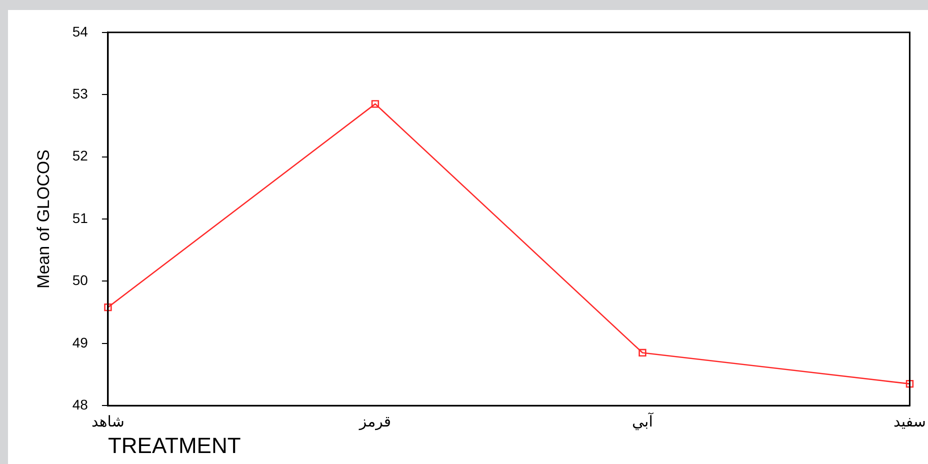 The height and width of the screenshot is (464, 928). What do you see at coordinates (643, 420) in the screenshot?
I see `x-tick-label: آبي` at bounding box center [643, 420].